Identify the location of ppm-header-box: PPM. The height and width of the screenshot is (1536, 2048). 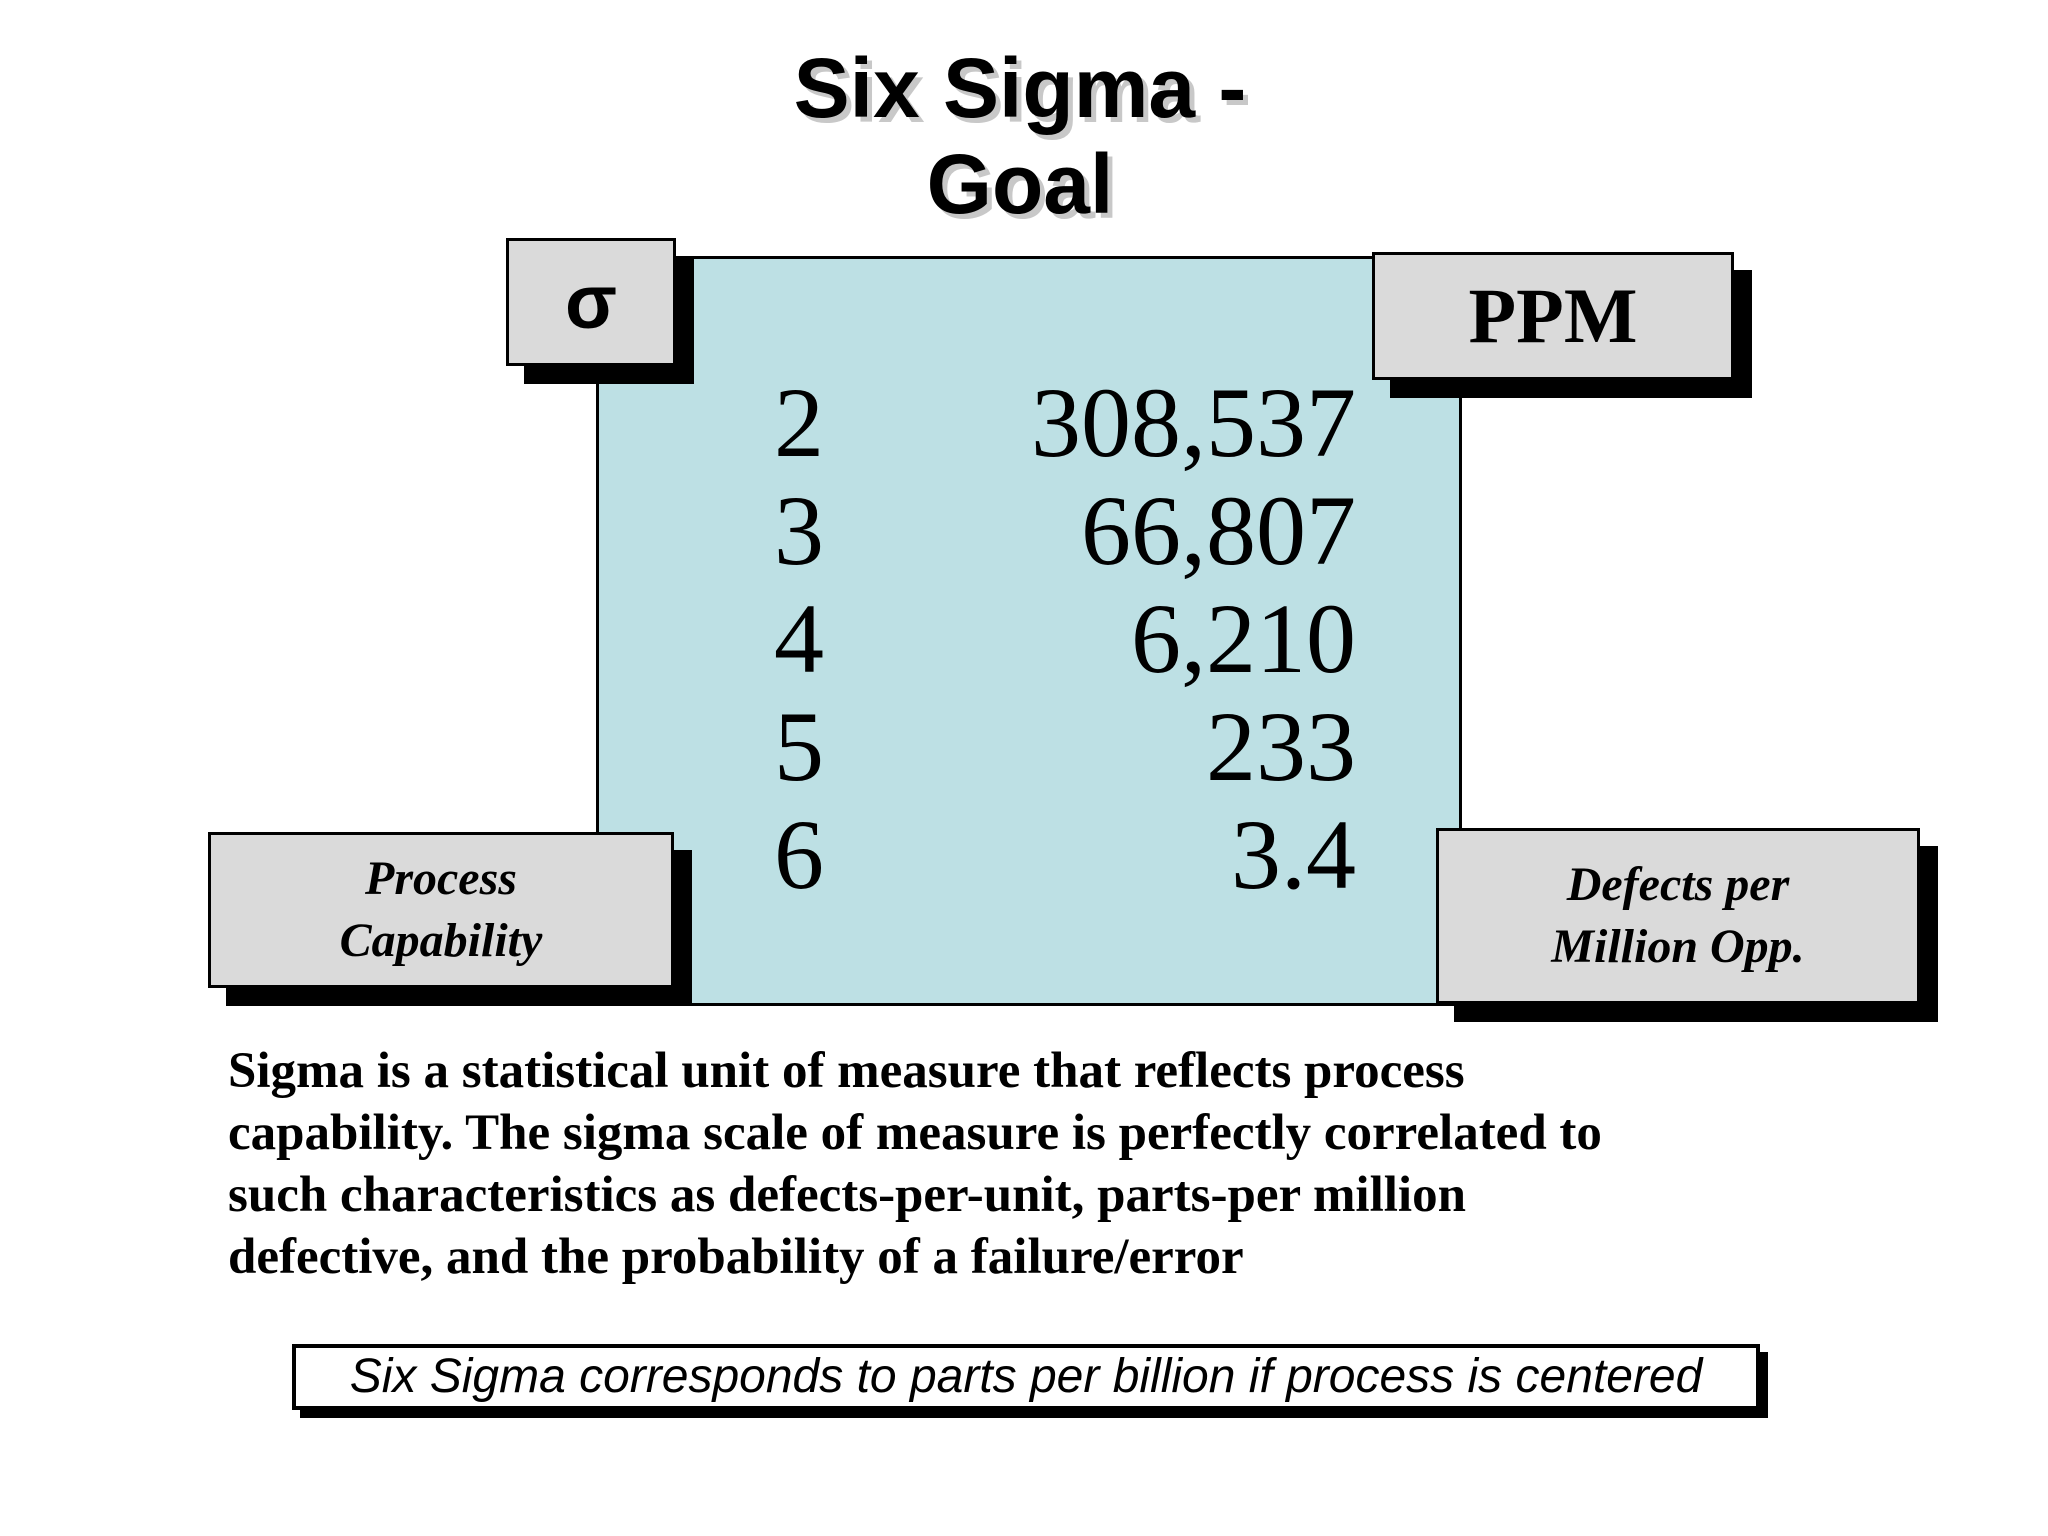
(1553, 316).